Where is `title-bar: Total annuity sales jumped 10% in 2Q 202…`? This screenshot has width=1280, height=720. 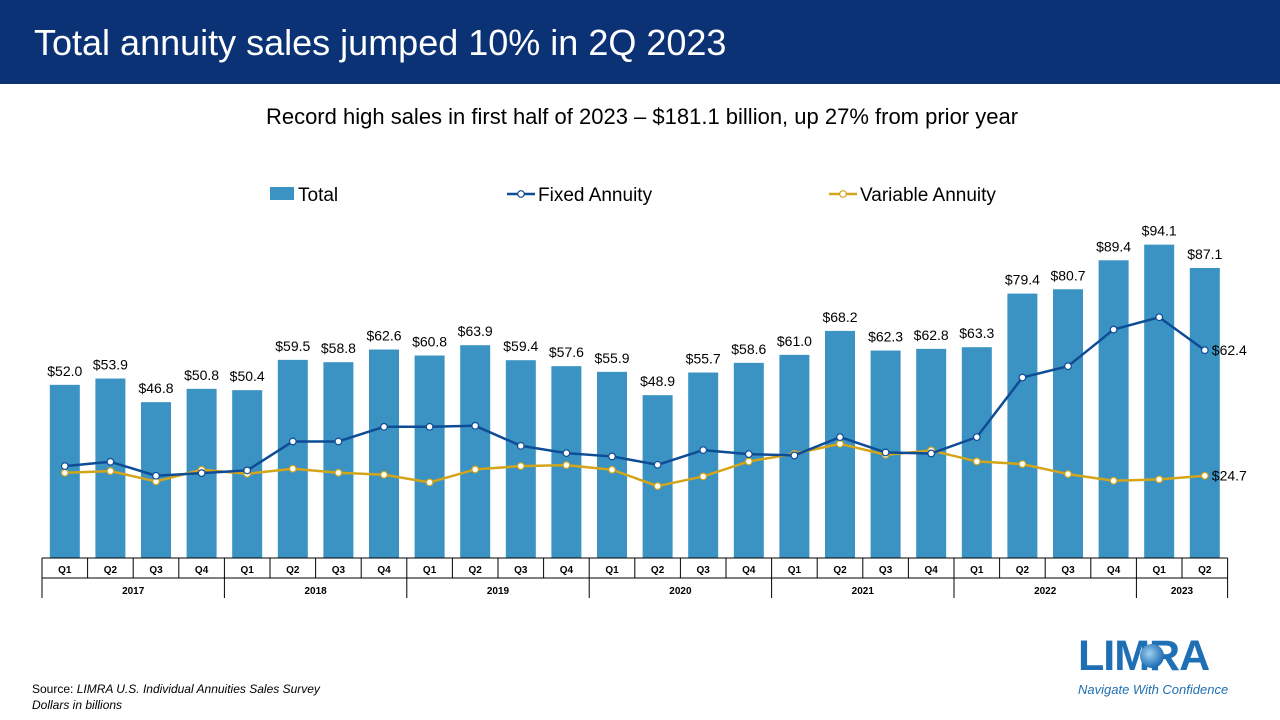 title-bar: Total annuity sales jumped 10% in 2Q 202… is located at coordinates (640, 42).